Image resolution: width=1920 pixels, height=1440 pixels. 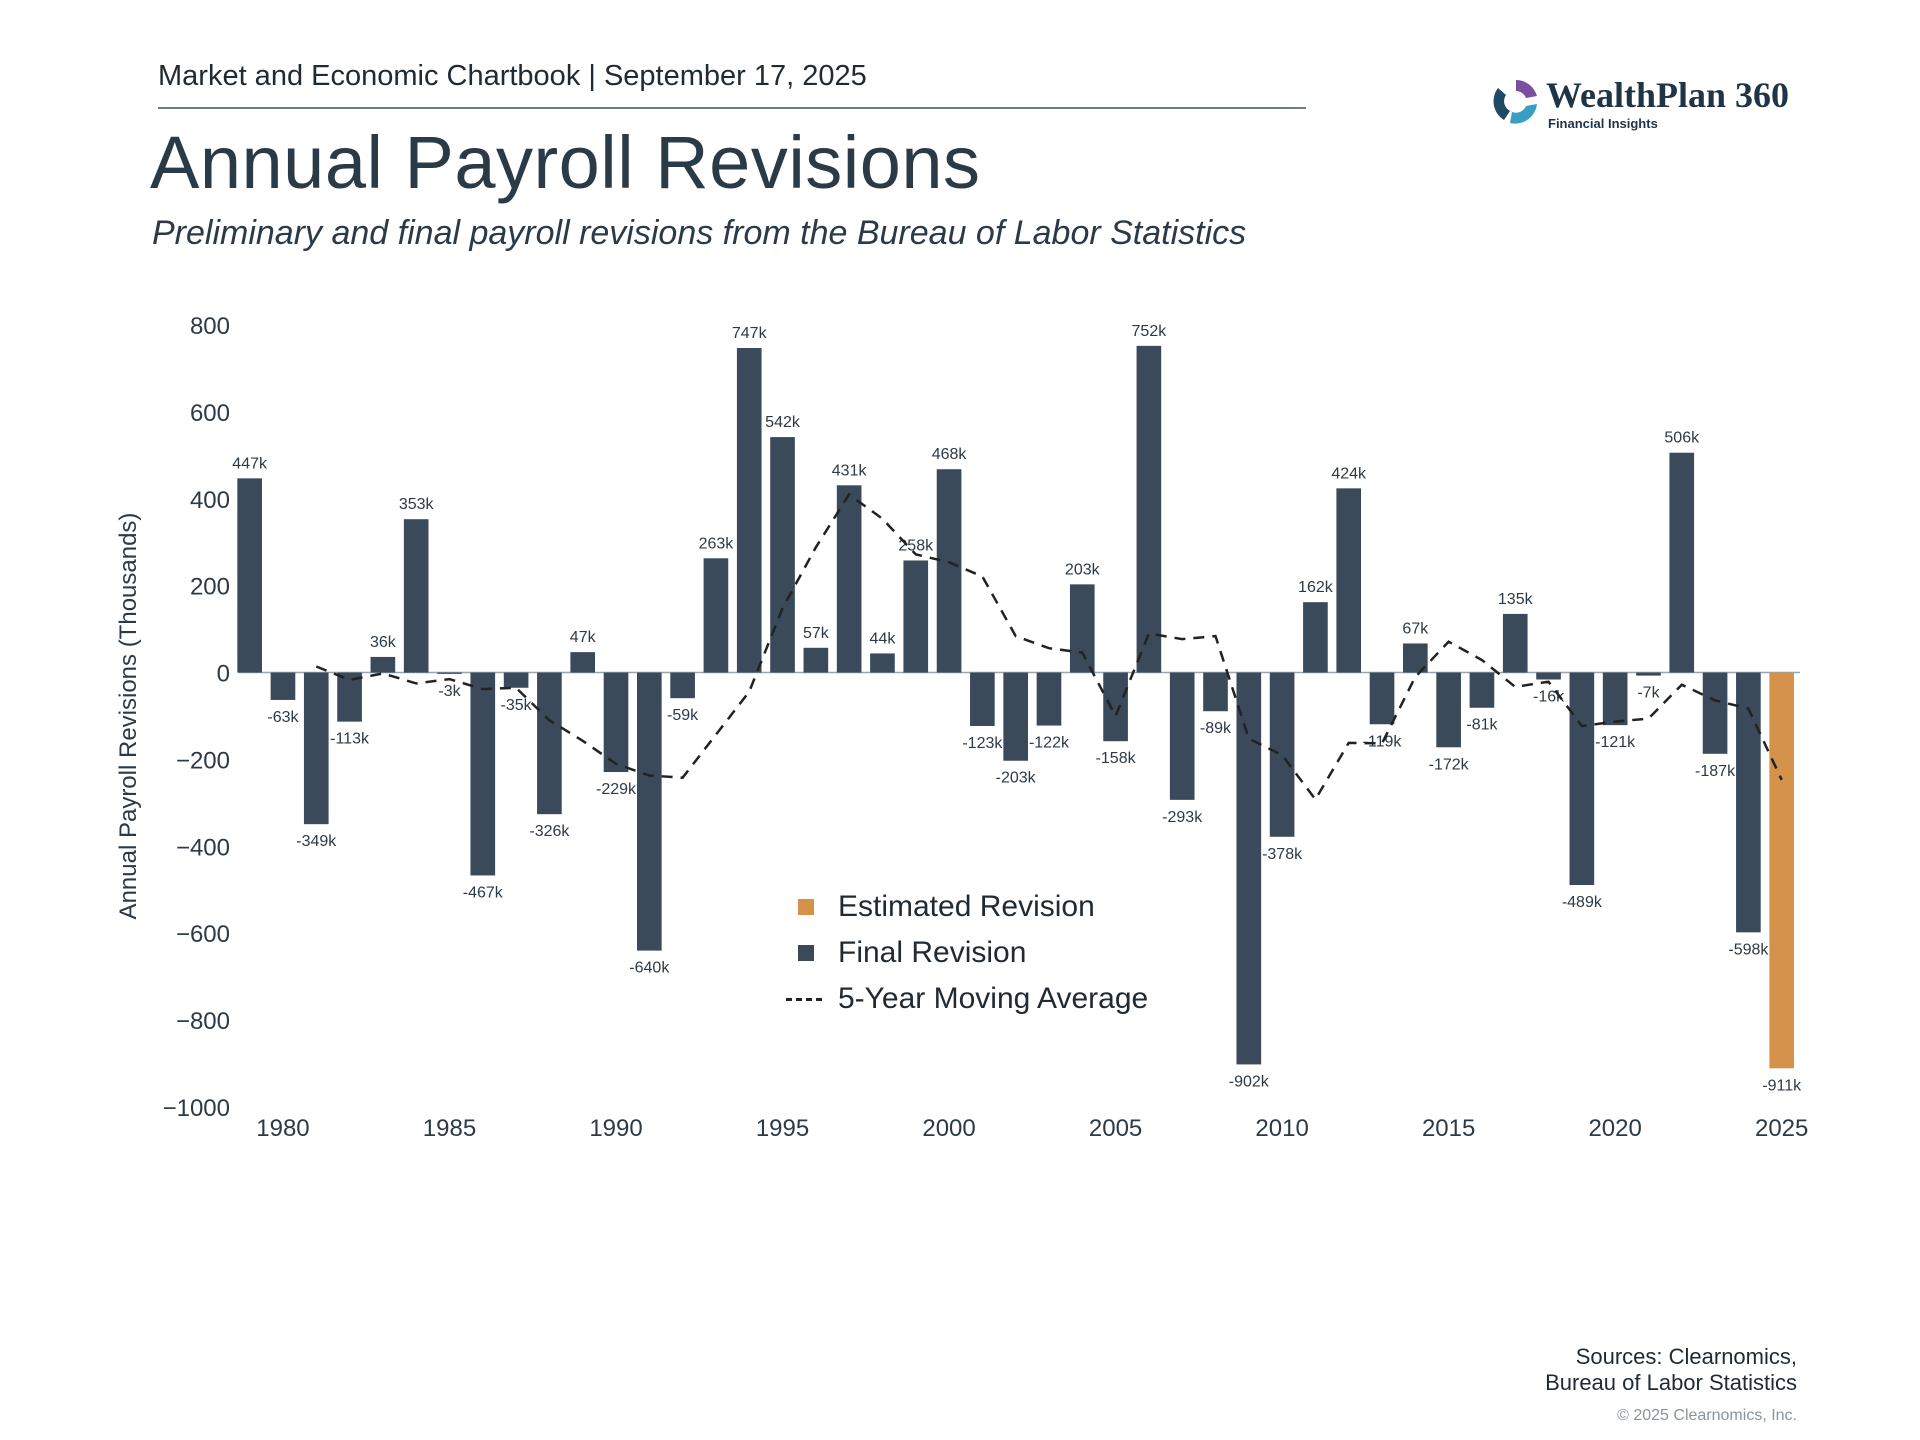 What do you see at coordinates (549, 831) in the screenshot?
I see `final-revision-data-label: -326k` at bounding box center [549, 831].